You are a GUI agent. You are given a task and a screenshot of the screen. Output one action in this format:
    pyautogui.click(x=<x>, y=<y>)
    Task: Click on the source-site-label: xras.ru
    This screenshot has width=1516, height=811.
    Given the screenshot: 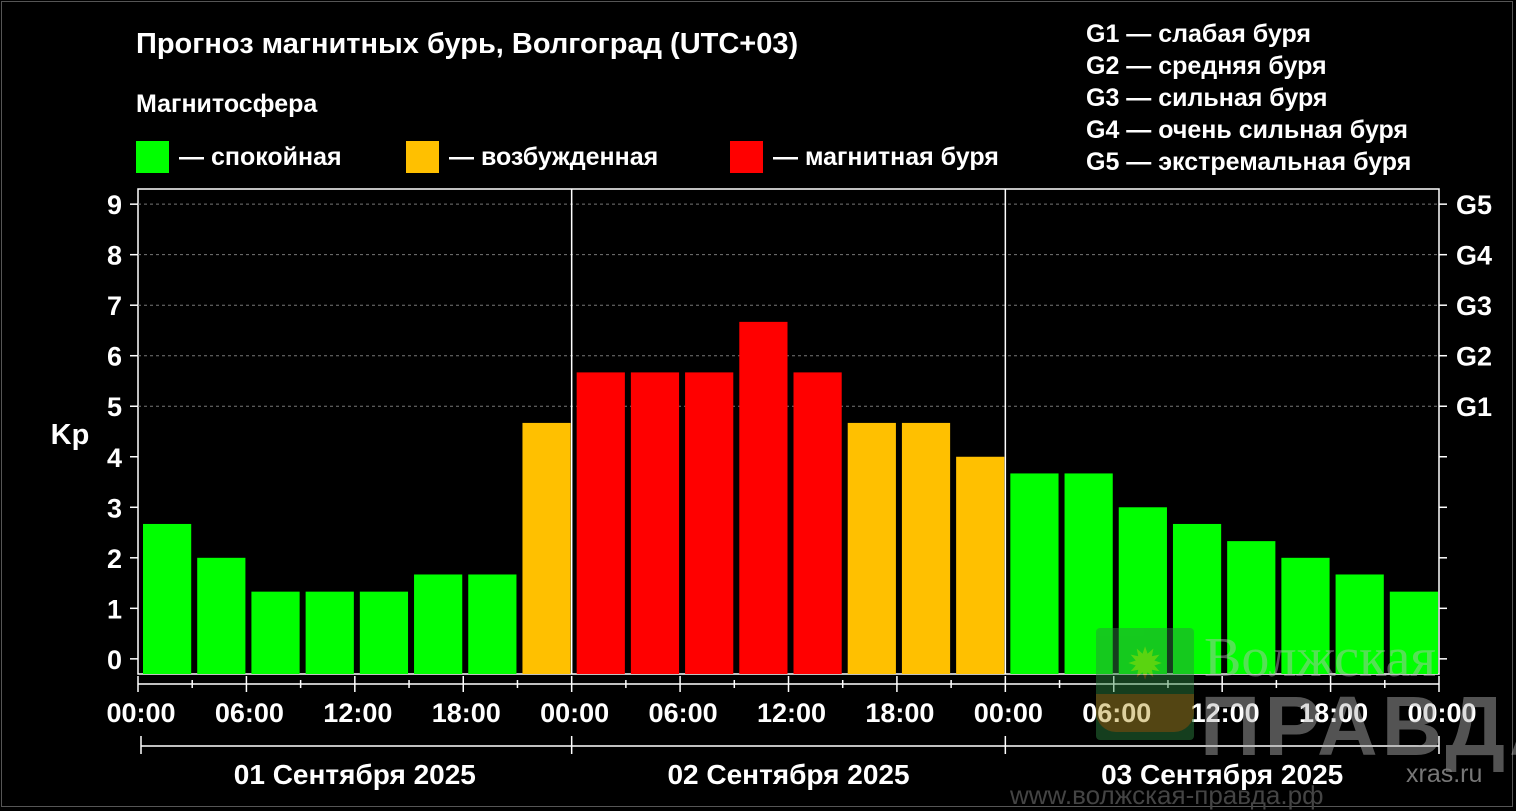 What is the action you would take?
    pyautogui.click(x=1444, y=774)
    